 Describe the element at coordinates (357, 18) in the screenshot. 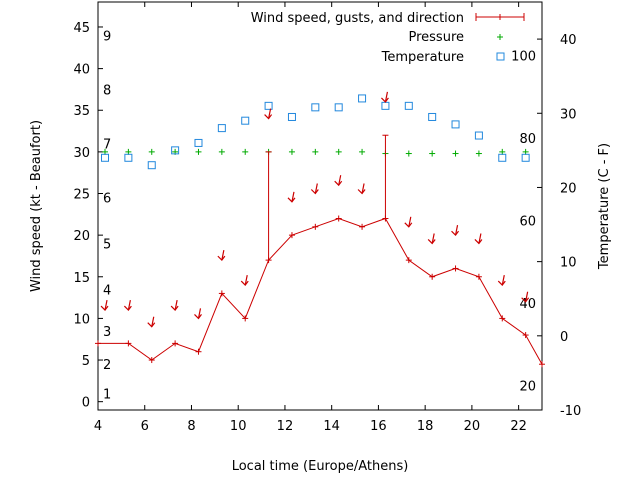

I see `legend-entry-wind: Wind speed, gusts, and direction` at that location.